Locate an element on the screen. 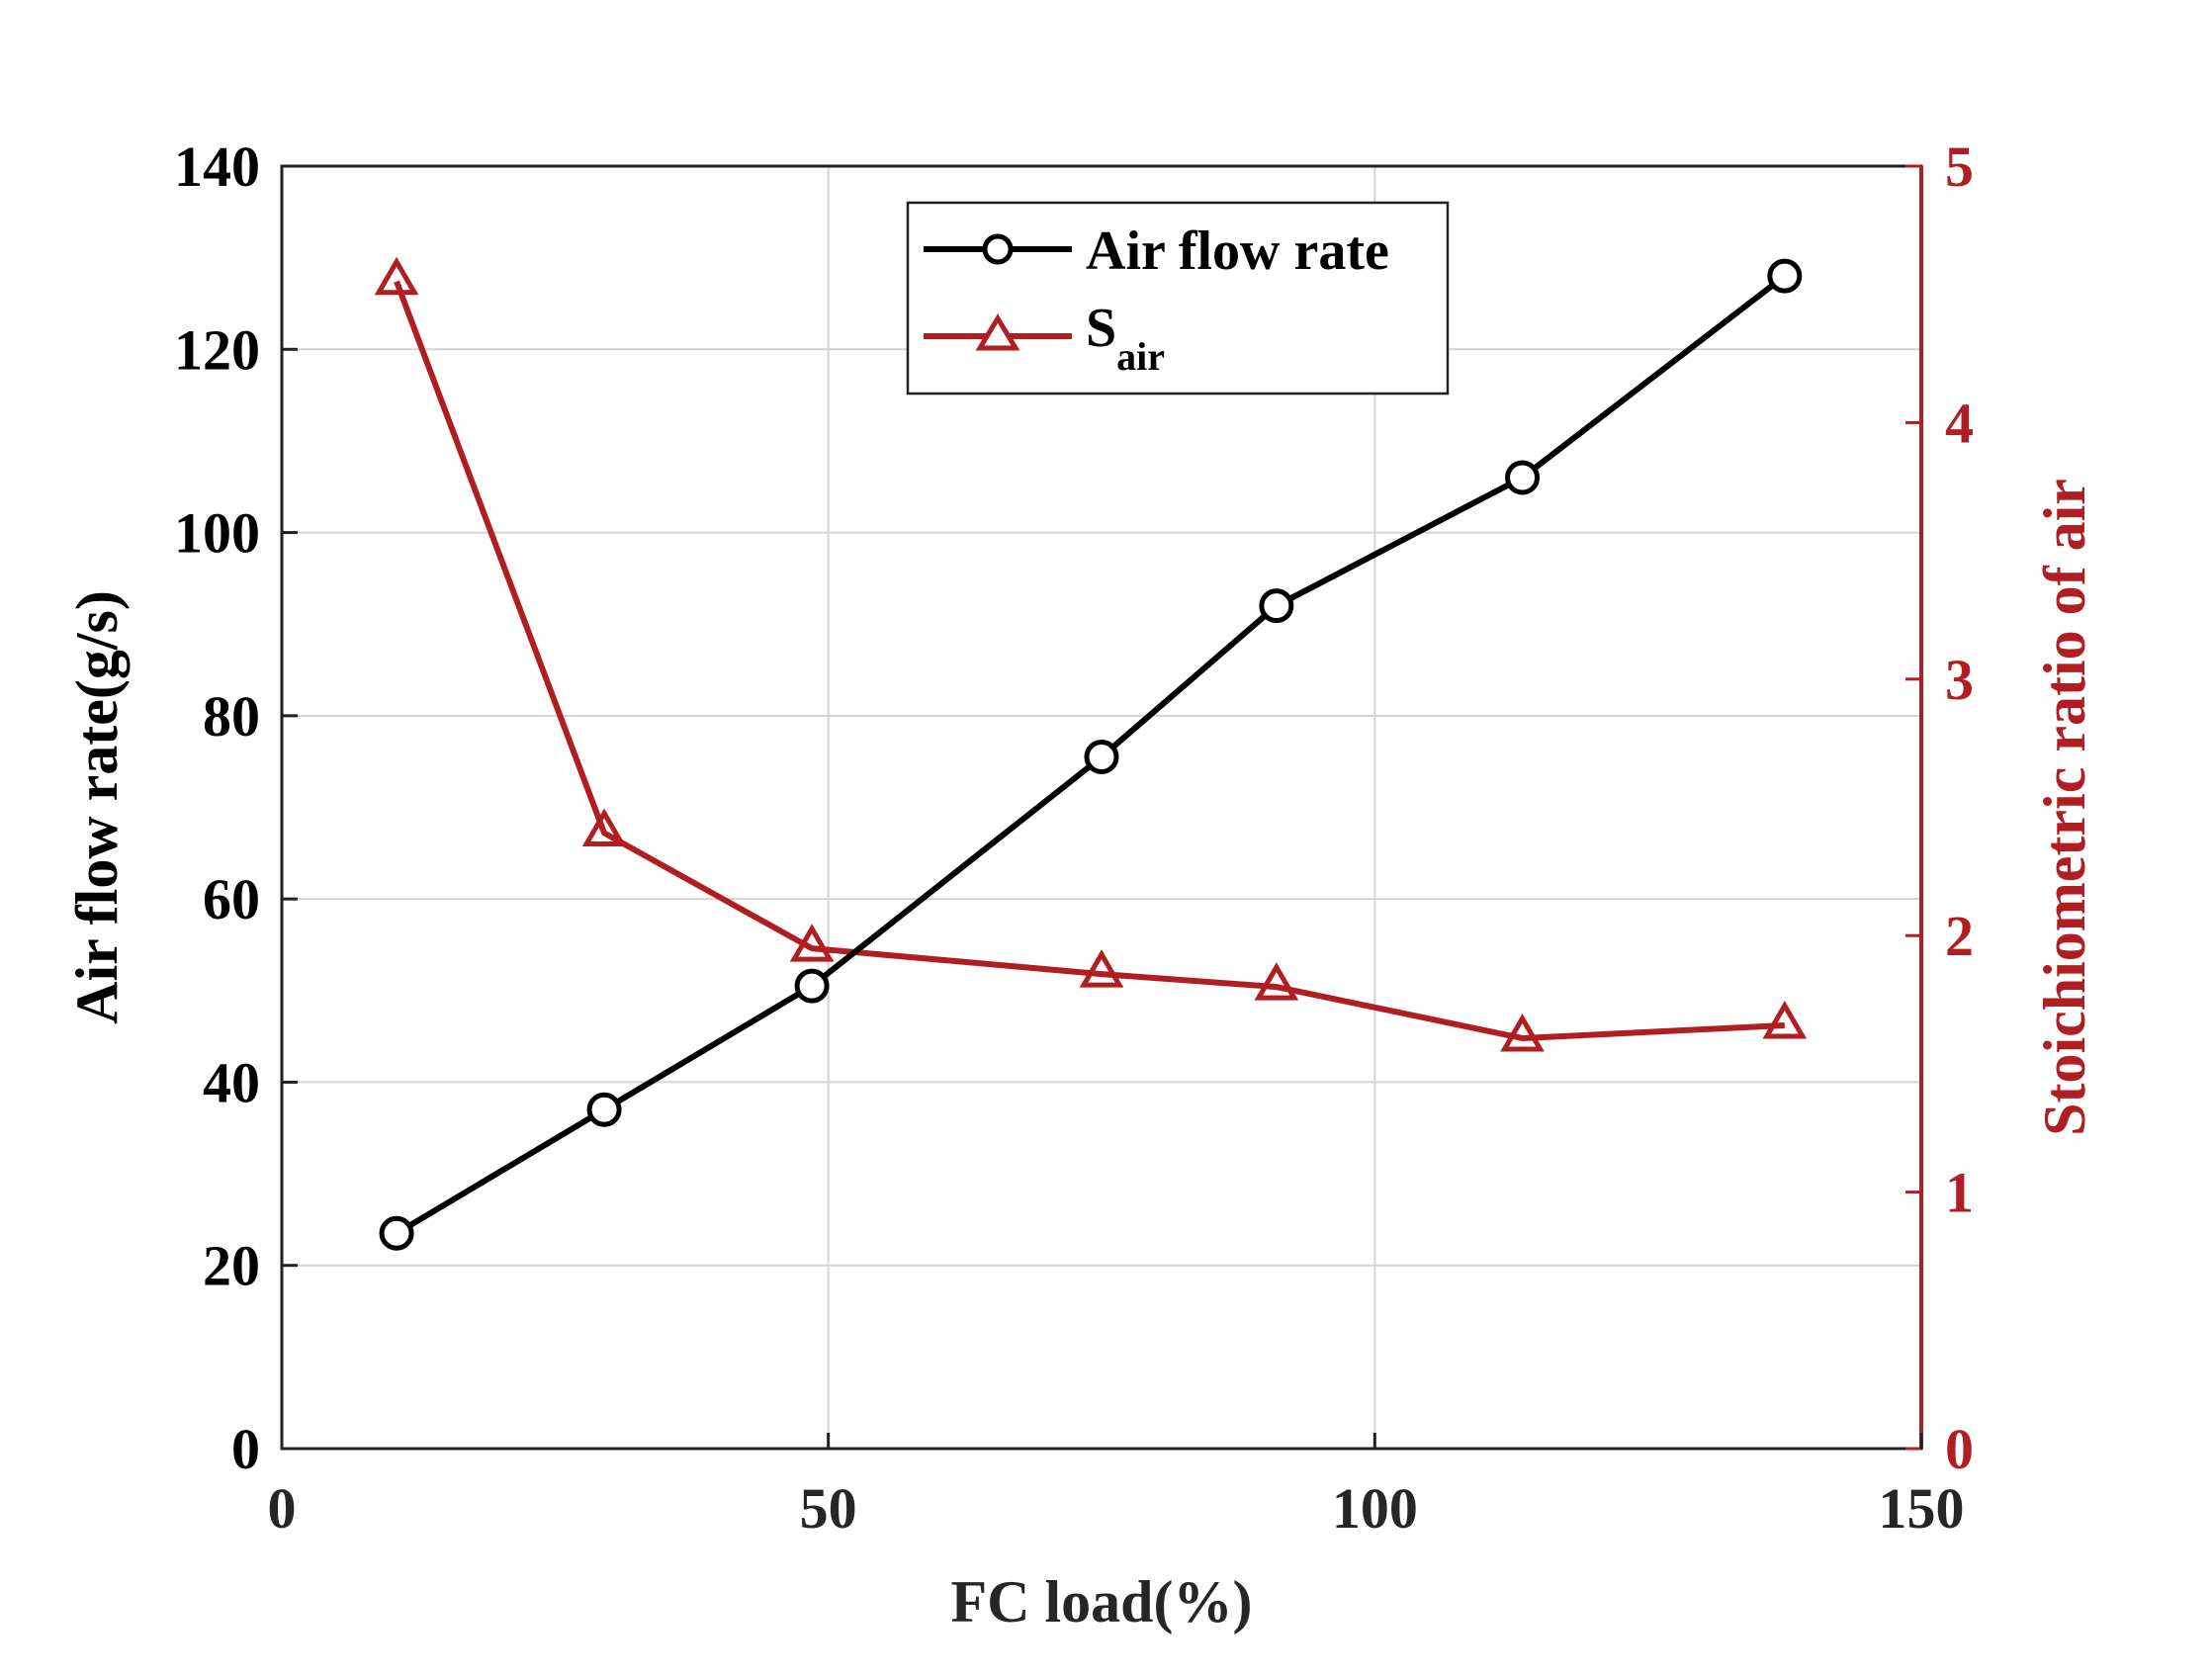 This screenshot has height=1678, width=2212. right-axis-label: Stoichiometric ratio of air is located at coordinates (2064, 807).